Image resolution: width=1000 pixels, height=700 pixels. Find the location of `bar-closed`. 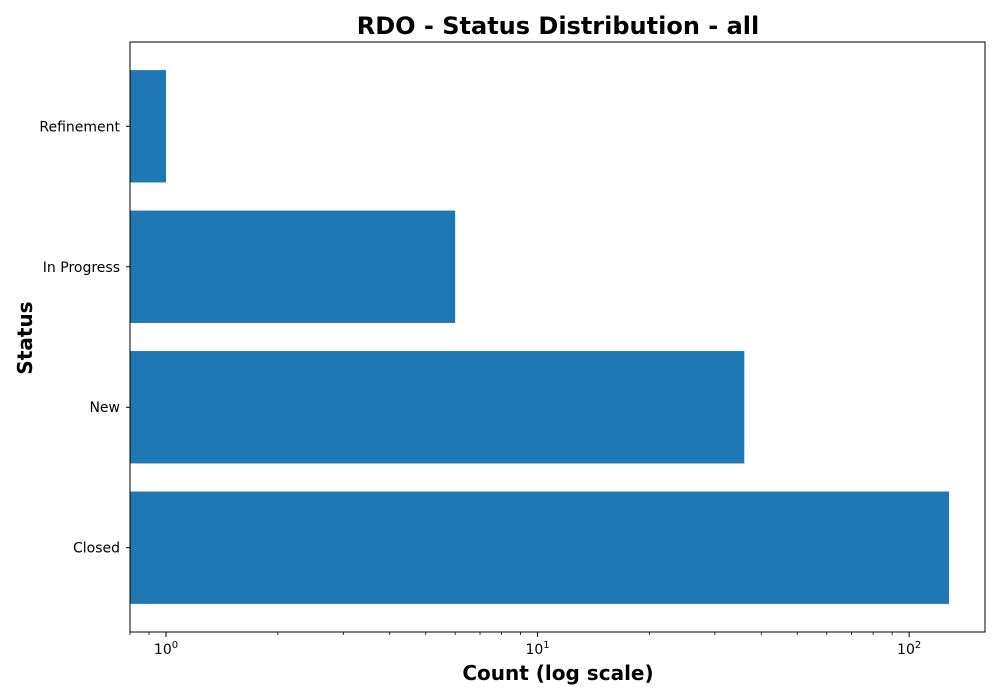

bar-closed is located at coordinates (539, 547).